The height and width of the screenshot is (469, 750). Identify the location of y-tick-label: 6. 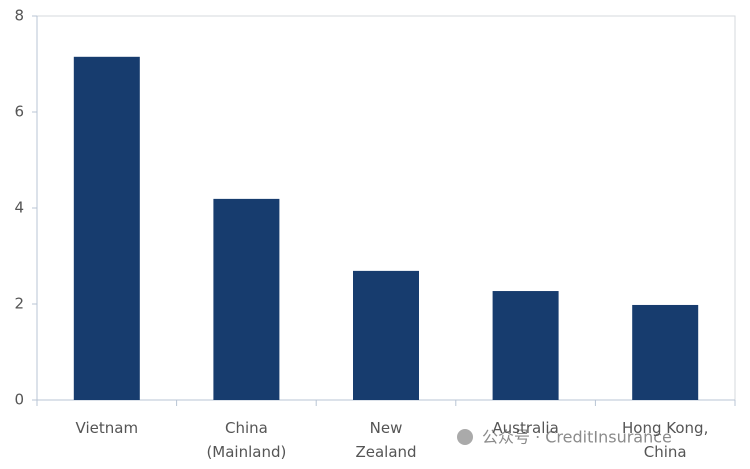
(19, 112).